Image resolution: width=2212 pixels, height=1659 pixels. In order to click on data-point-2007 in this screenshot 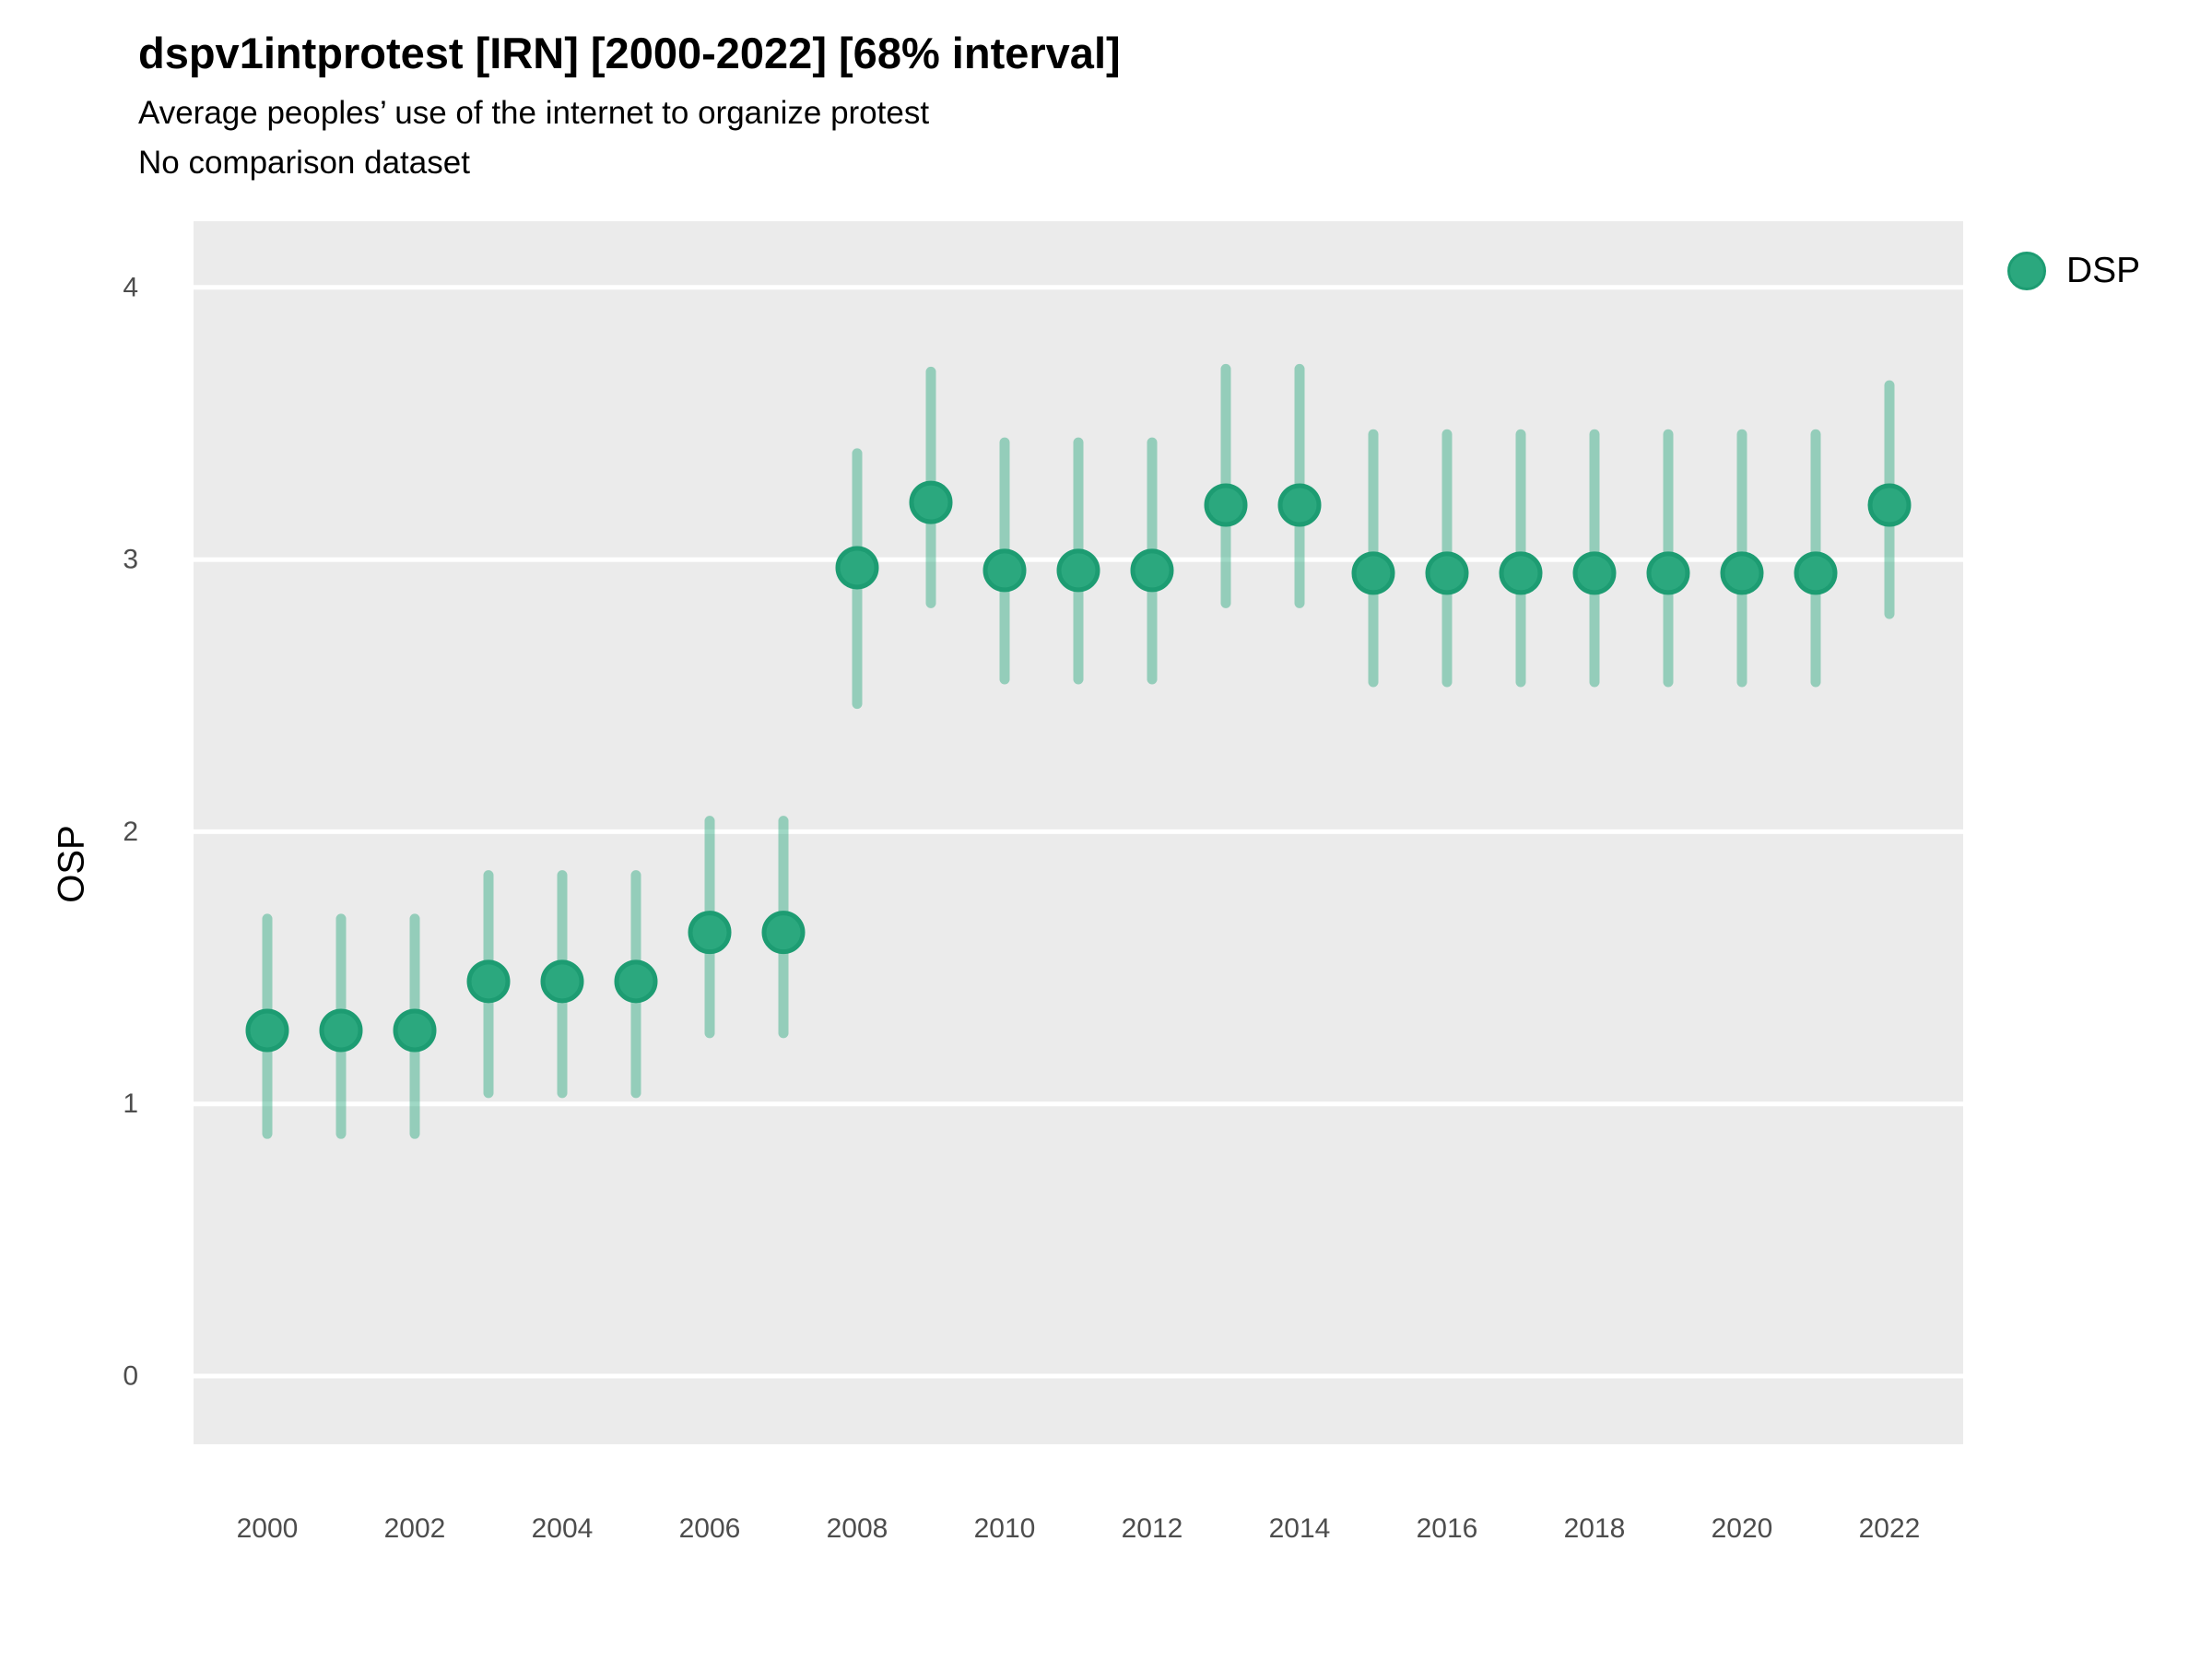, I will do `click(783, 933)`.